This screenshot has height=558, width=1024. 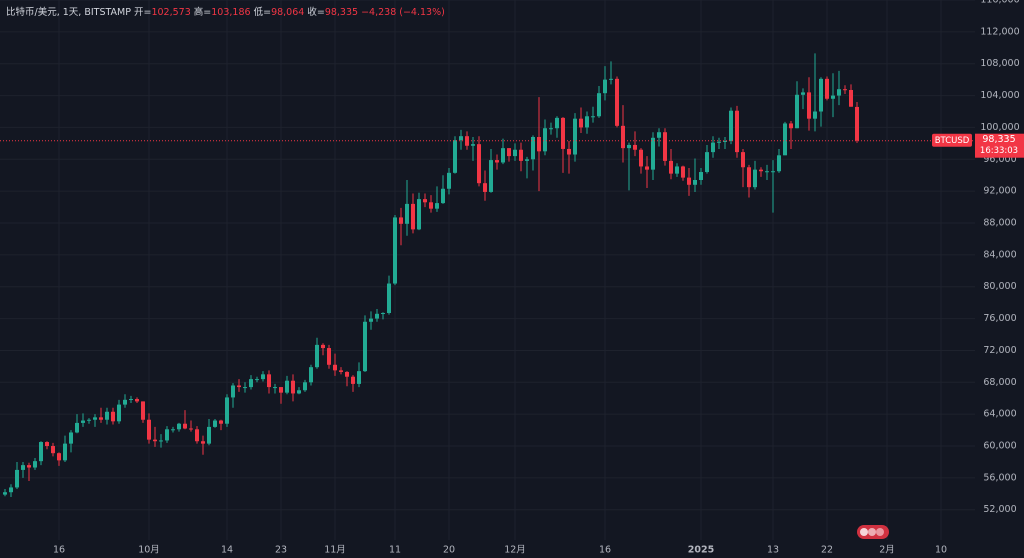 What do you see at coordinates (262, 12) in the screenshot?
I see `field-label: 低=` at bounding box center [262, 12].